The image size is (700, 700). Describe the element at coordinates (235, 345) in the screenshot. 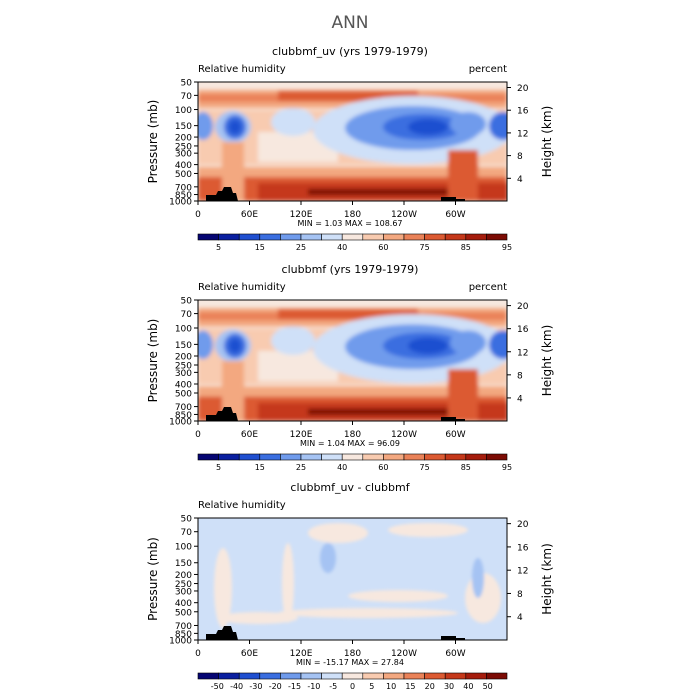

I see `dry-zone-1-center` at that location.